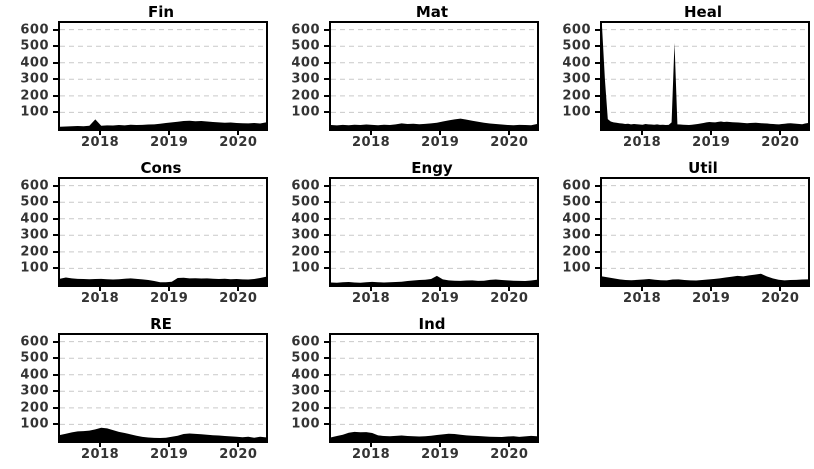 The image size is (814, 469). Describe the element at coordinates (135, 390) in the screenshot. I see `subplot-re: RE 100 200 300 400 500 600 2018 2019 2020` at that location.